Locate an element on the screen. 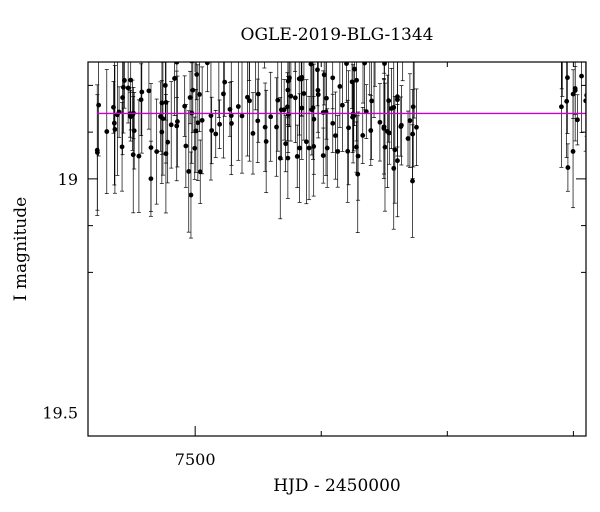 The width and height of the screenshot is (600, 512). chart-title: OGLE-2019-BLG-1344 is located at coordinates (337, 35).